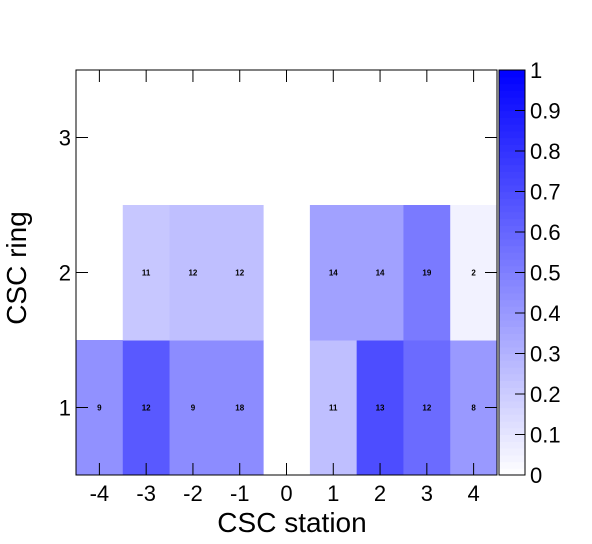  Describe the element at coordinates (545, 273) in the screenshot. I see `colorbar-tick-label: 0.5` at that location.